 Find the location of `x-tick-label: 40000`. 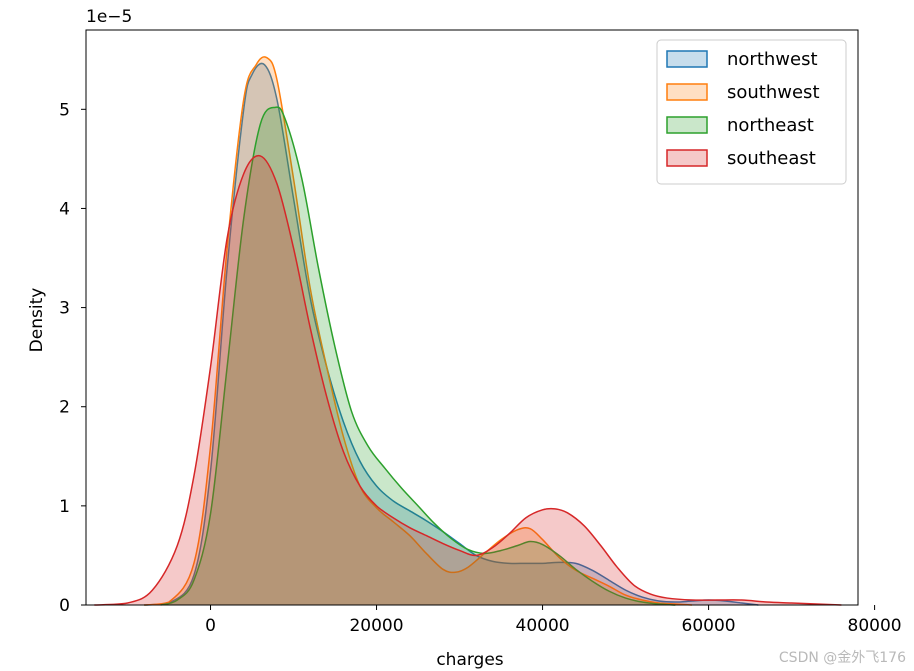

x-tick-label: 40000 is located at coordinates (543, 626).